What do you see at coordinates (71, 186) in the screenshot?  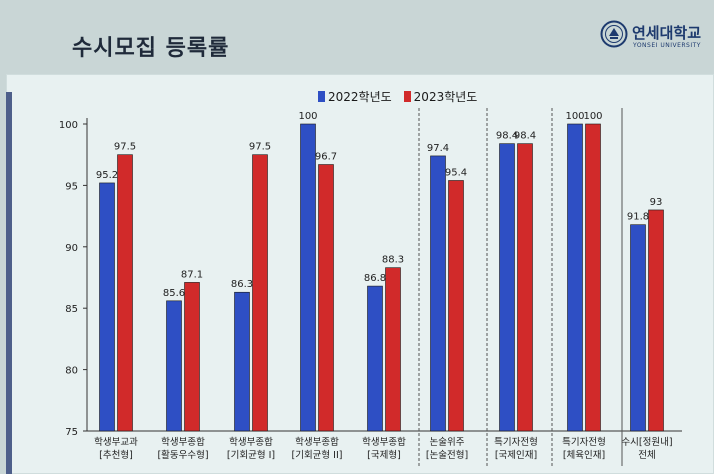 I see `y-tick-label: 95` at bounding box center [71, 186].